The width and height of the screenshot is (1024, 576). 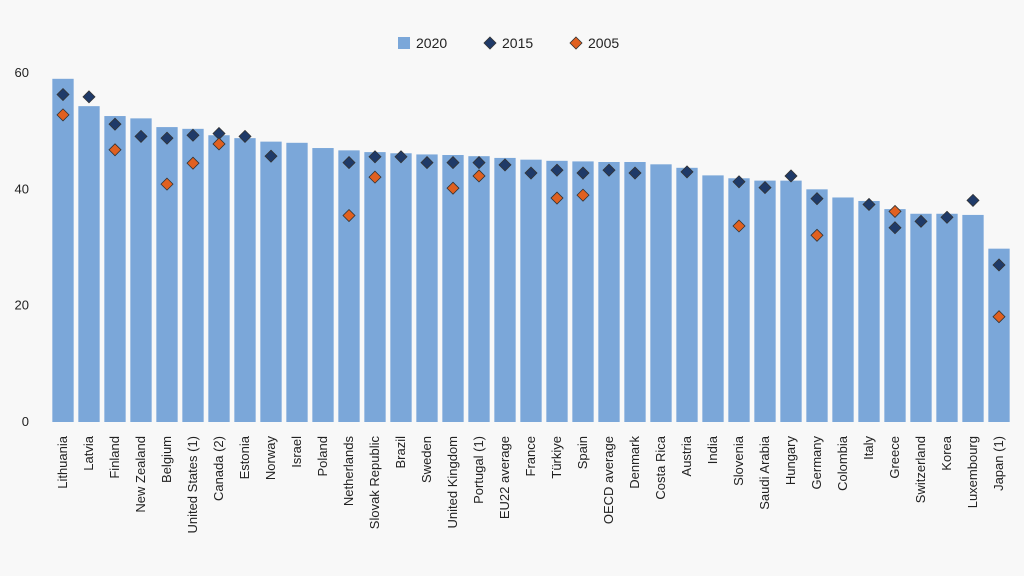 I want to click on legend-swatch-2005, so click(x=576, y=43).